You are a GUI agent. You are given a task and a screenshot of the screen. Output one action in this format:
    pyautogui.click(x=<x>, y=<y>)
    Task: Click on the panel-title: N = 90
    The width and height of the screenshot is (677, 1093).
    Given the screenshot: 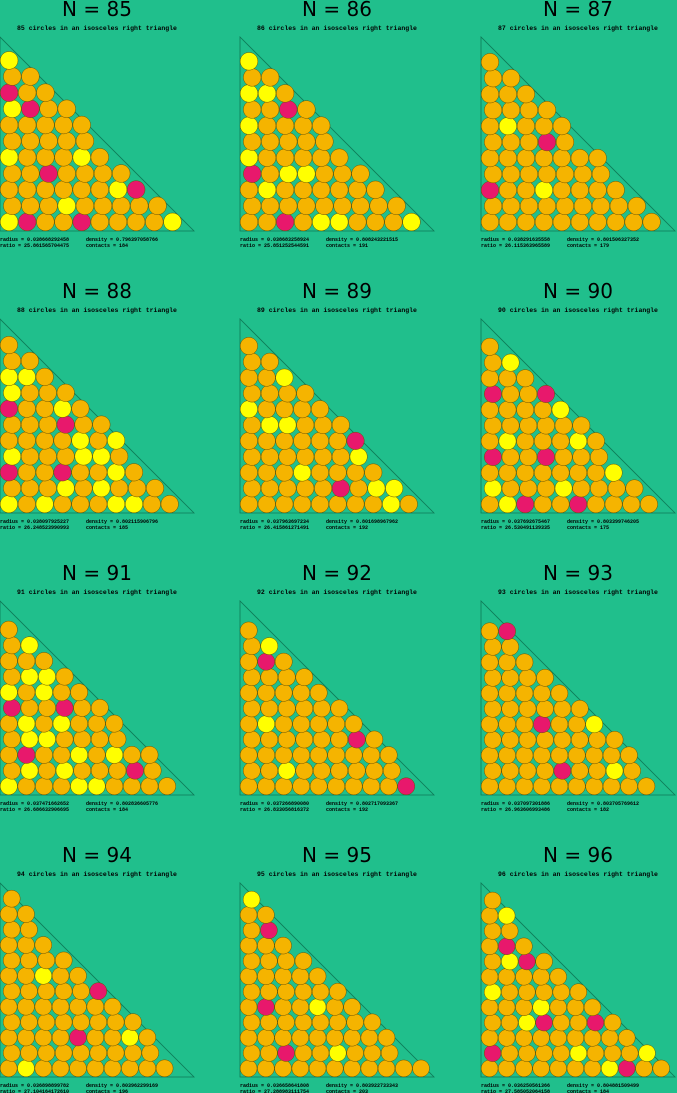 What is the action you would take?
    pyautogui.click(x=578, y=291)
    